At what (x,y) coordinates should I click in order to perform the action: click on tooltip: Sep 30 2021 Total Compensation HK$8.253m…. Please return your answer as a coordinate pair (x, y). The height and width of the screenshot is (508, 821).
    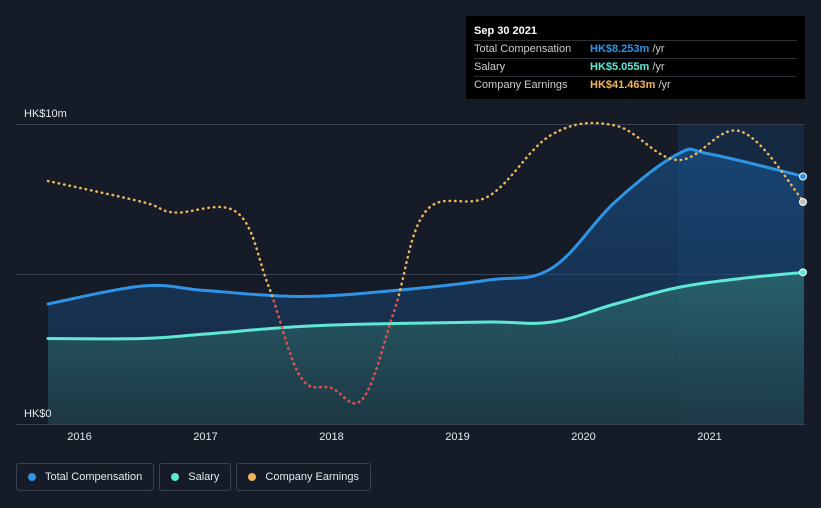
    Looking at the image, I should click on (635, 57).